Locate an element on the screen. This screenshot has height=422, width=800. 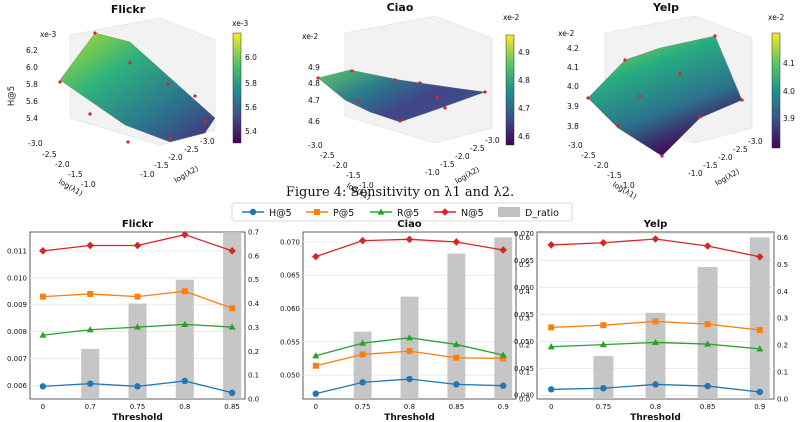
svg-text: 4.9 is located at coordinates (314, 67).